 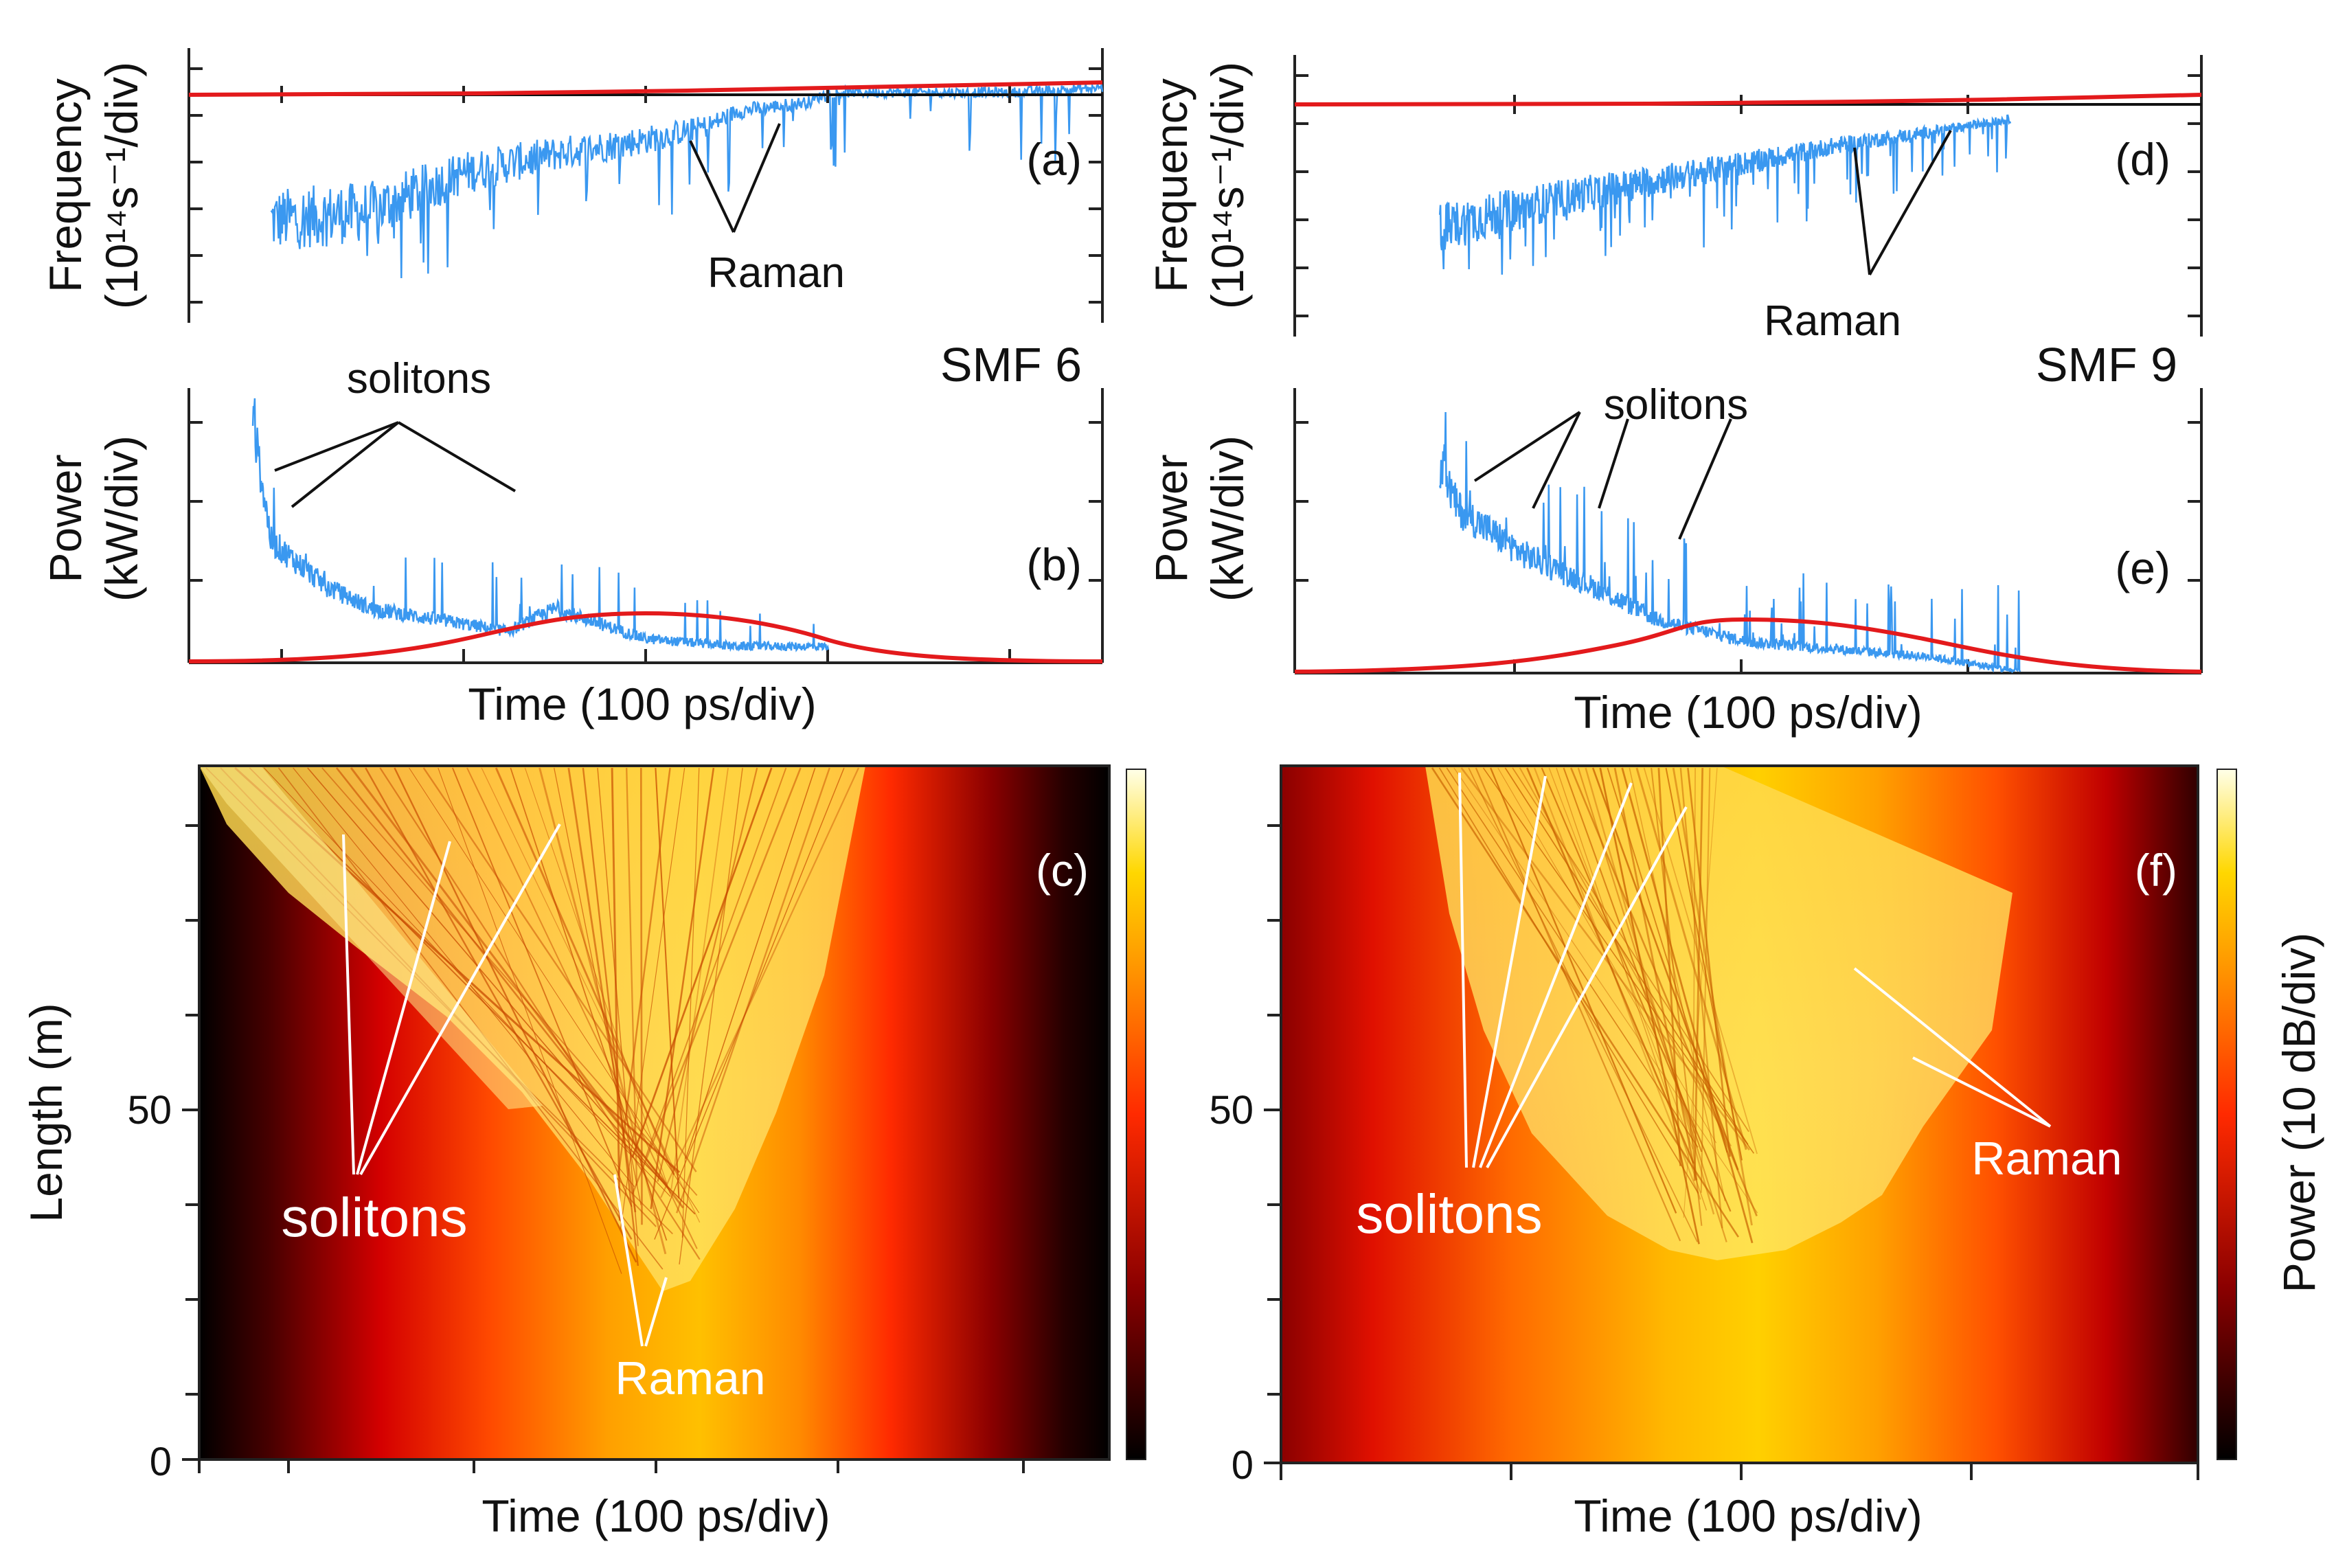 What do you see at coordinates (374, 1217) in the screenshot?
I see `panel-c-solitons-label: solitons` at bounding box center [374, 1217].